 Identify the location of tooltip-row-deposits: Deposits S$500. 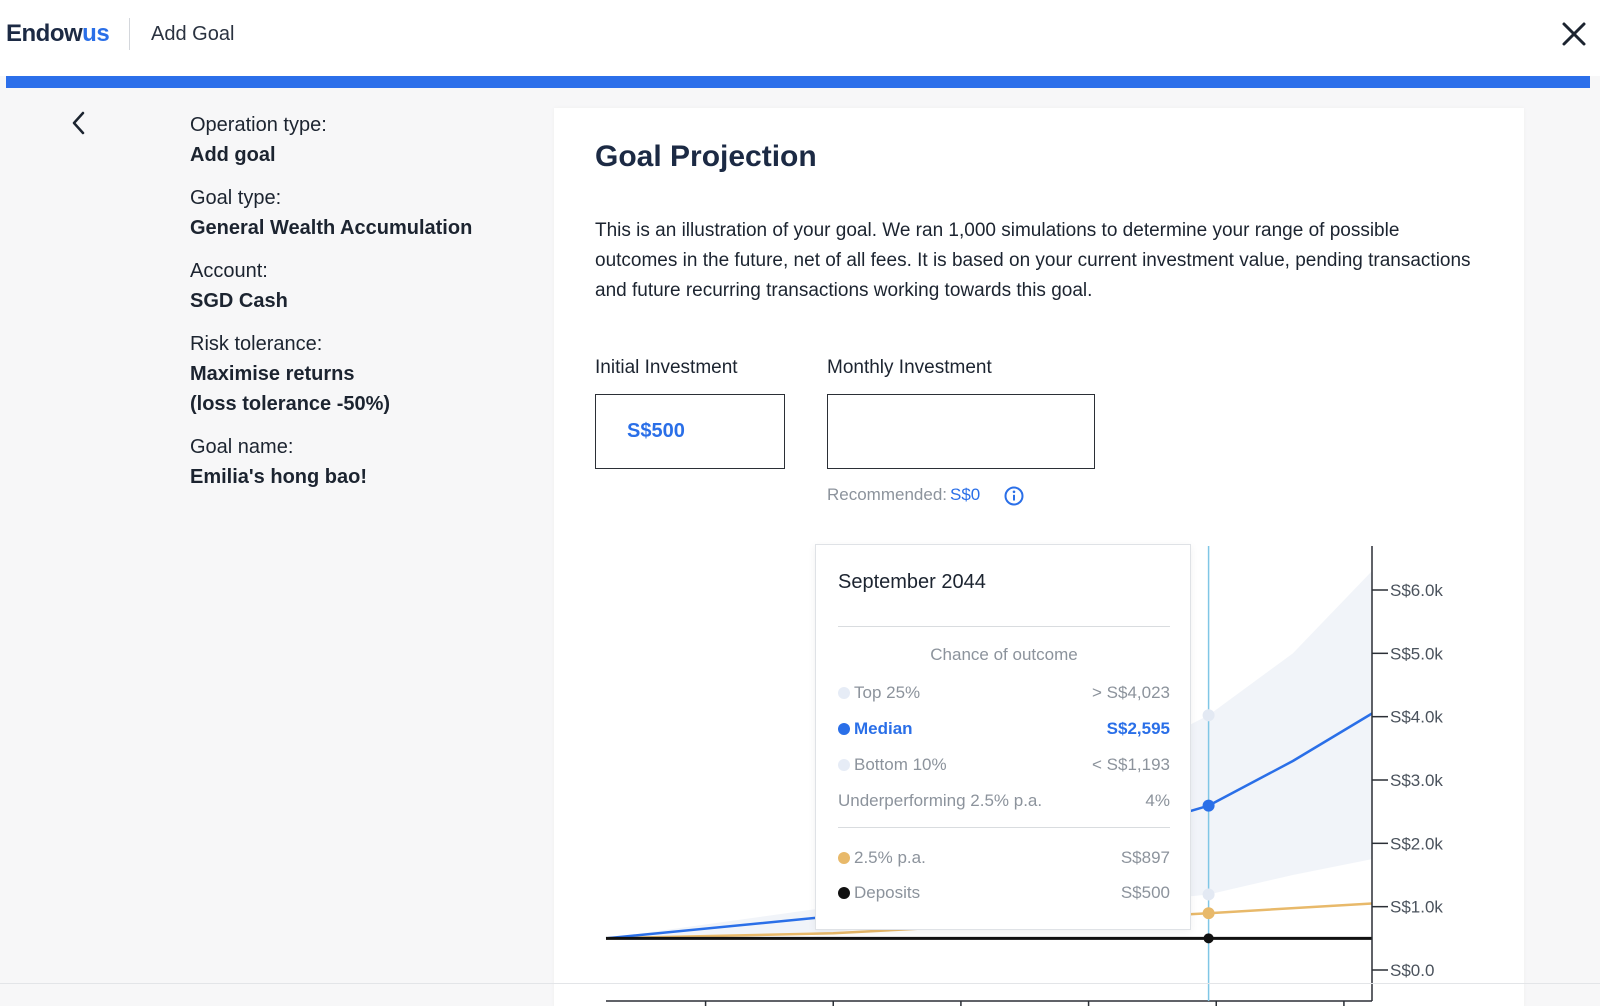
(1004, 893).